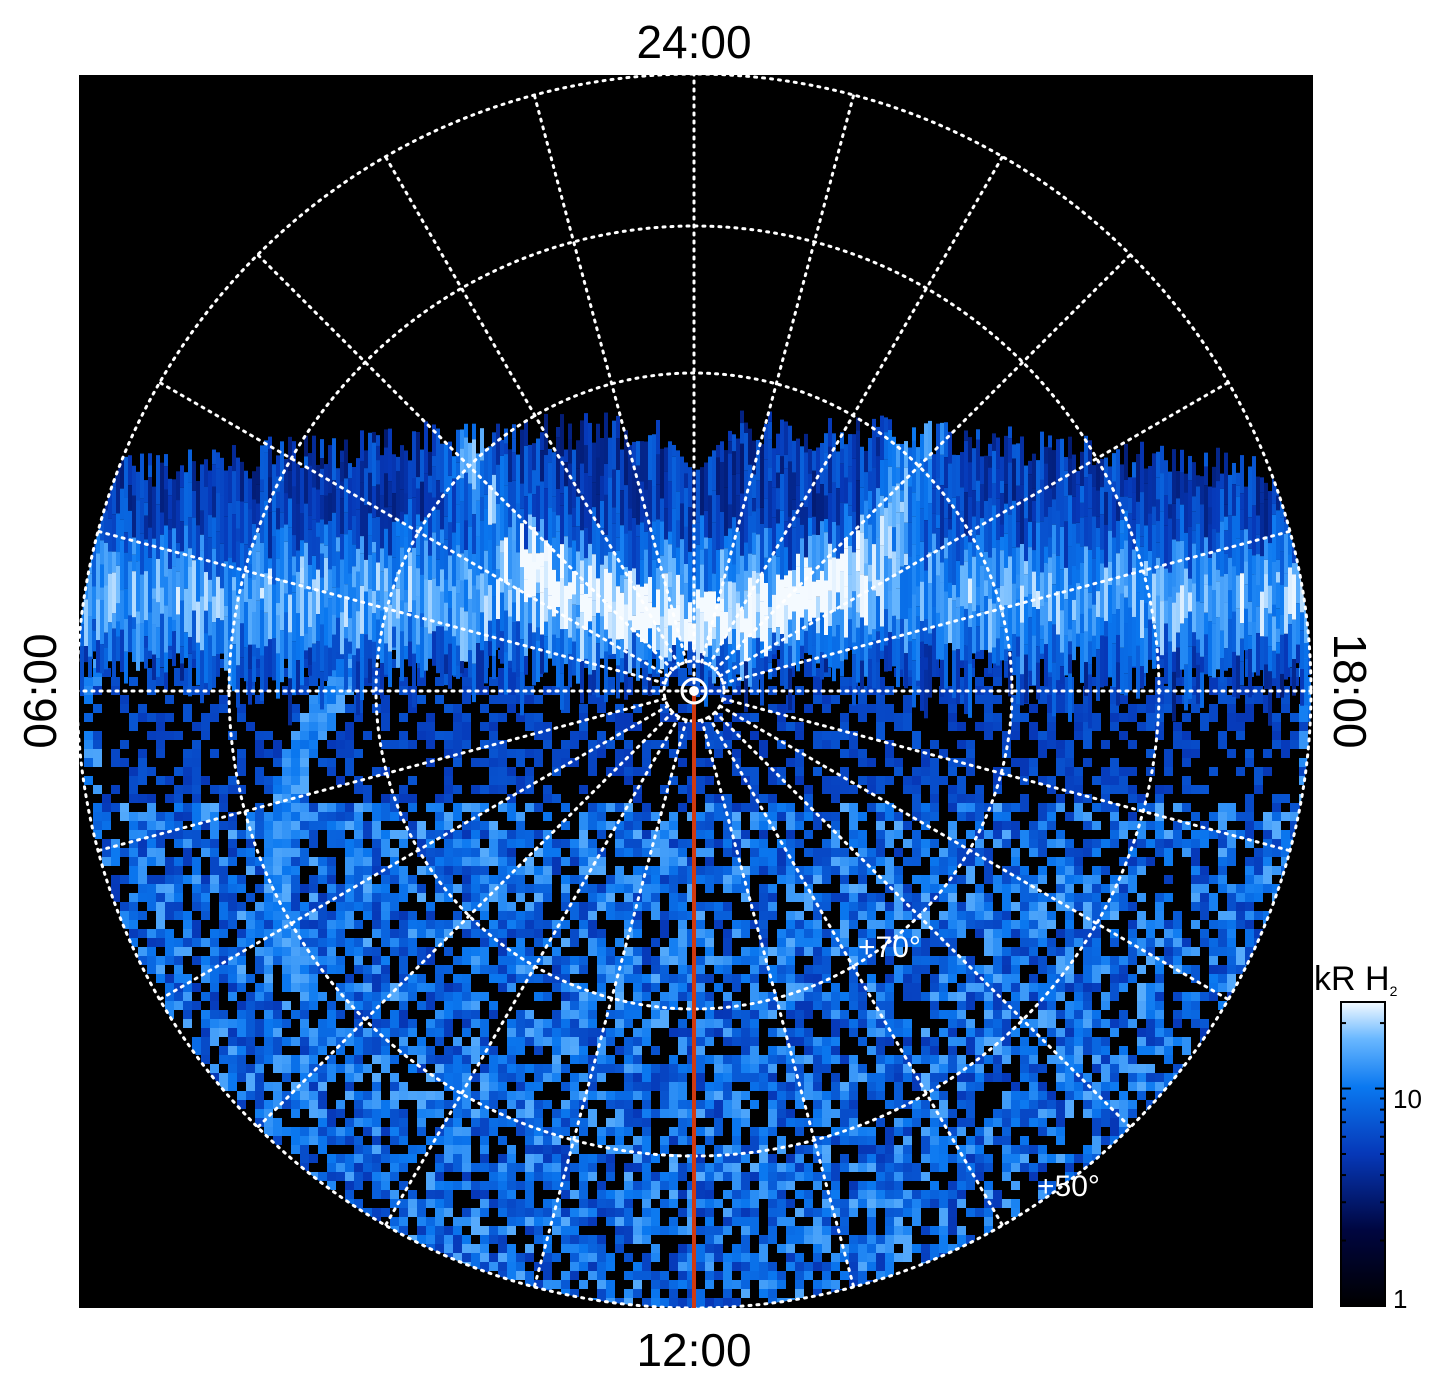 The image size is (1447, 1384). Describe the element at coordinates (1356, 979) in the screenshot. I see `colorbar-title: kR H2` at that location.